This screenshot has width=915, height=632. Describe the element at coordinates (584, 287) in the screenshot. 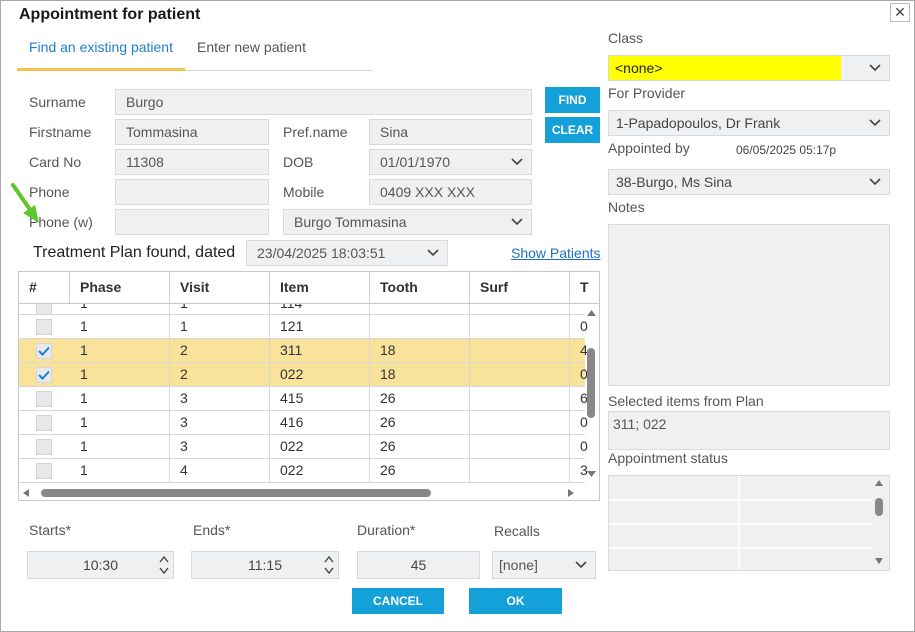

I see `column-header-t: T` at that location.